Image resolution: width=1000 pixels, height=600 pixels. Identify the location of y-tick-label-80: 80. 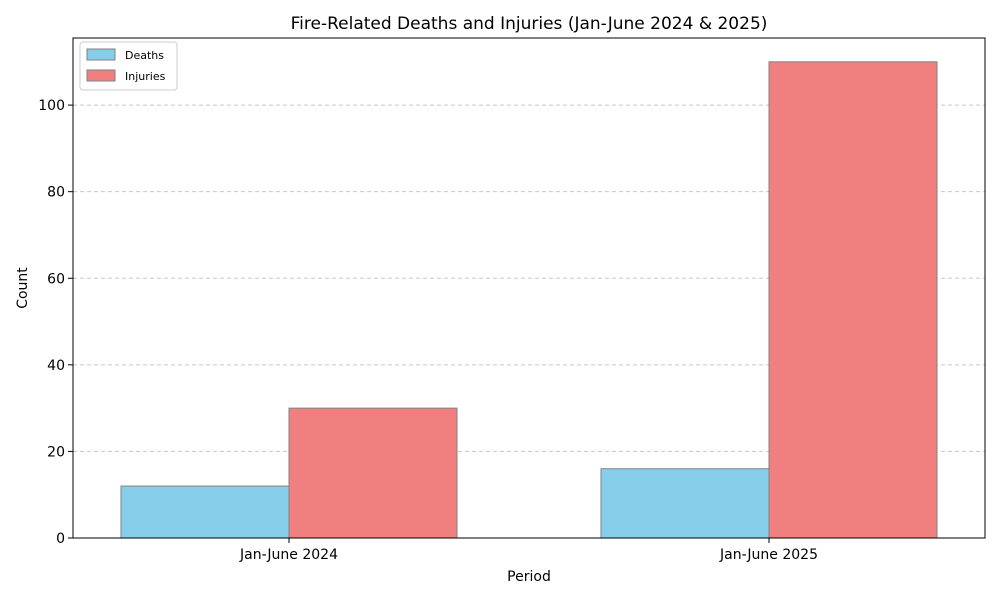
(56, 193).